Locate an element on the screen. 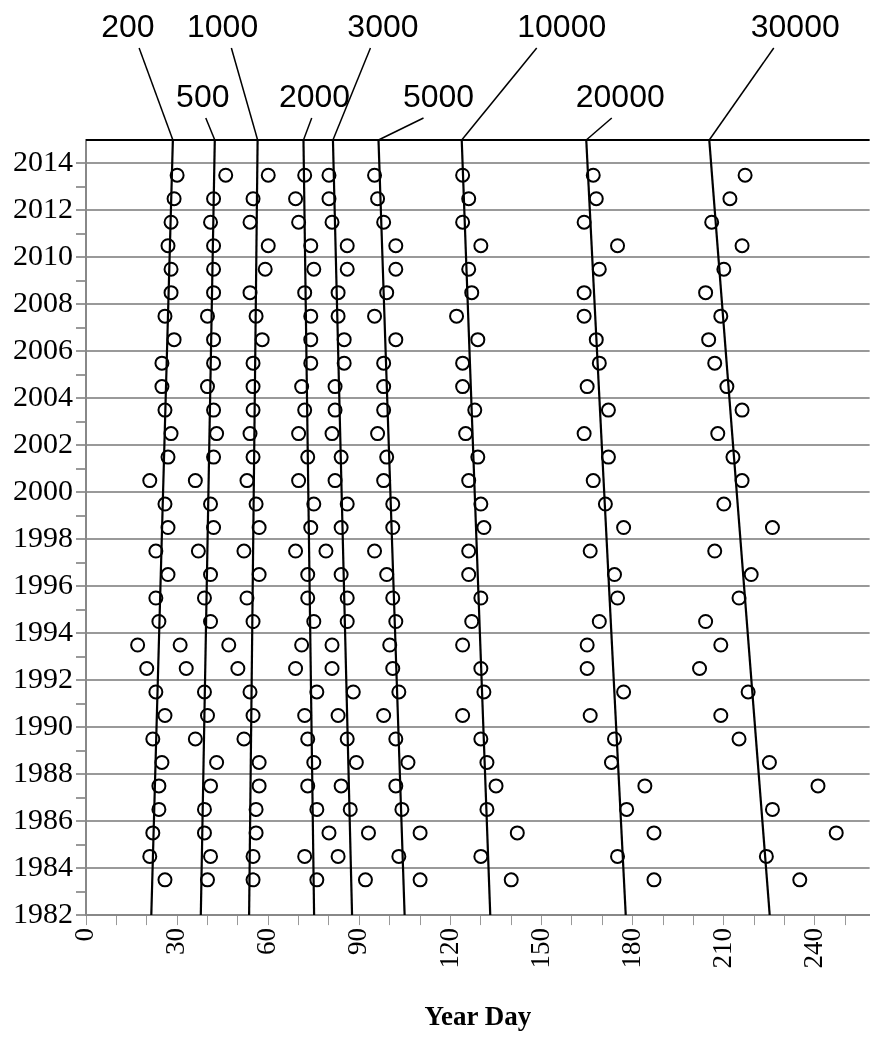 Image resolution: width=881 pixels, height=1048 pixels. y-tick-label: 1998 is located at coordinates (43, 537).